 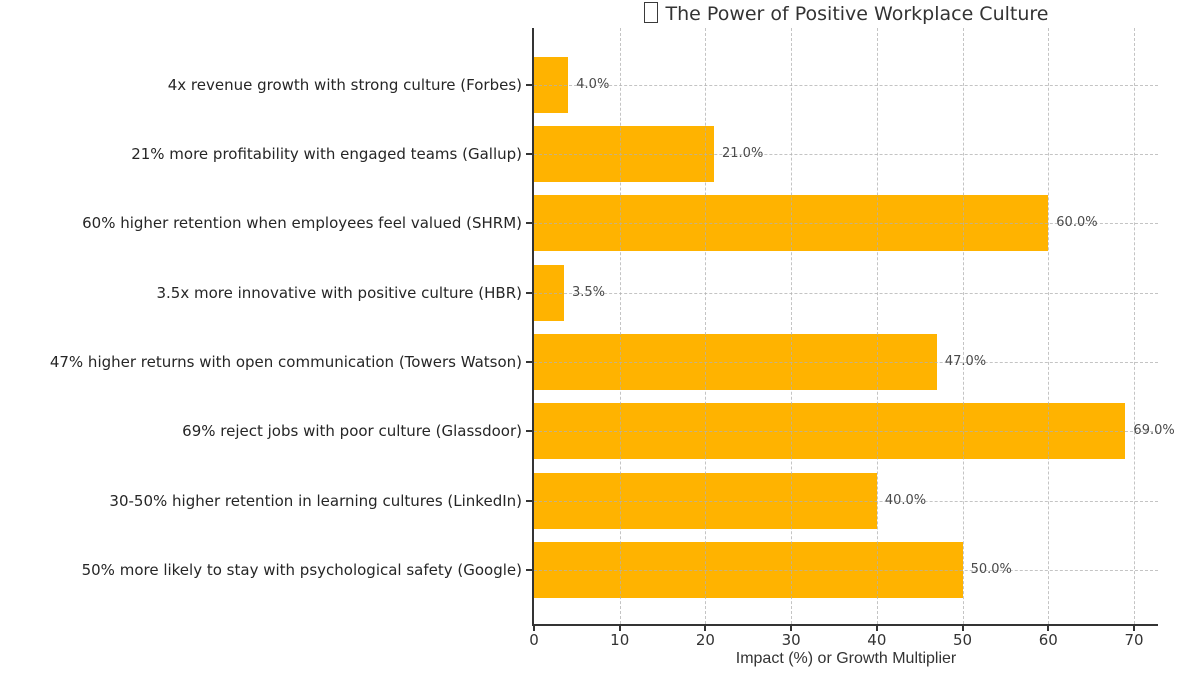 What do you see at coordinates (1077, 223) in the screenshot?
I see `bar-value-label: 60.0%` at bounding box center [1077, 223].